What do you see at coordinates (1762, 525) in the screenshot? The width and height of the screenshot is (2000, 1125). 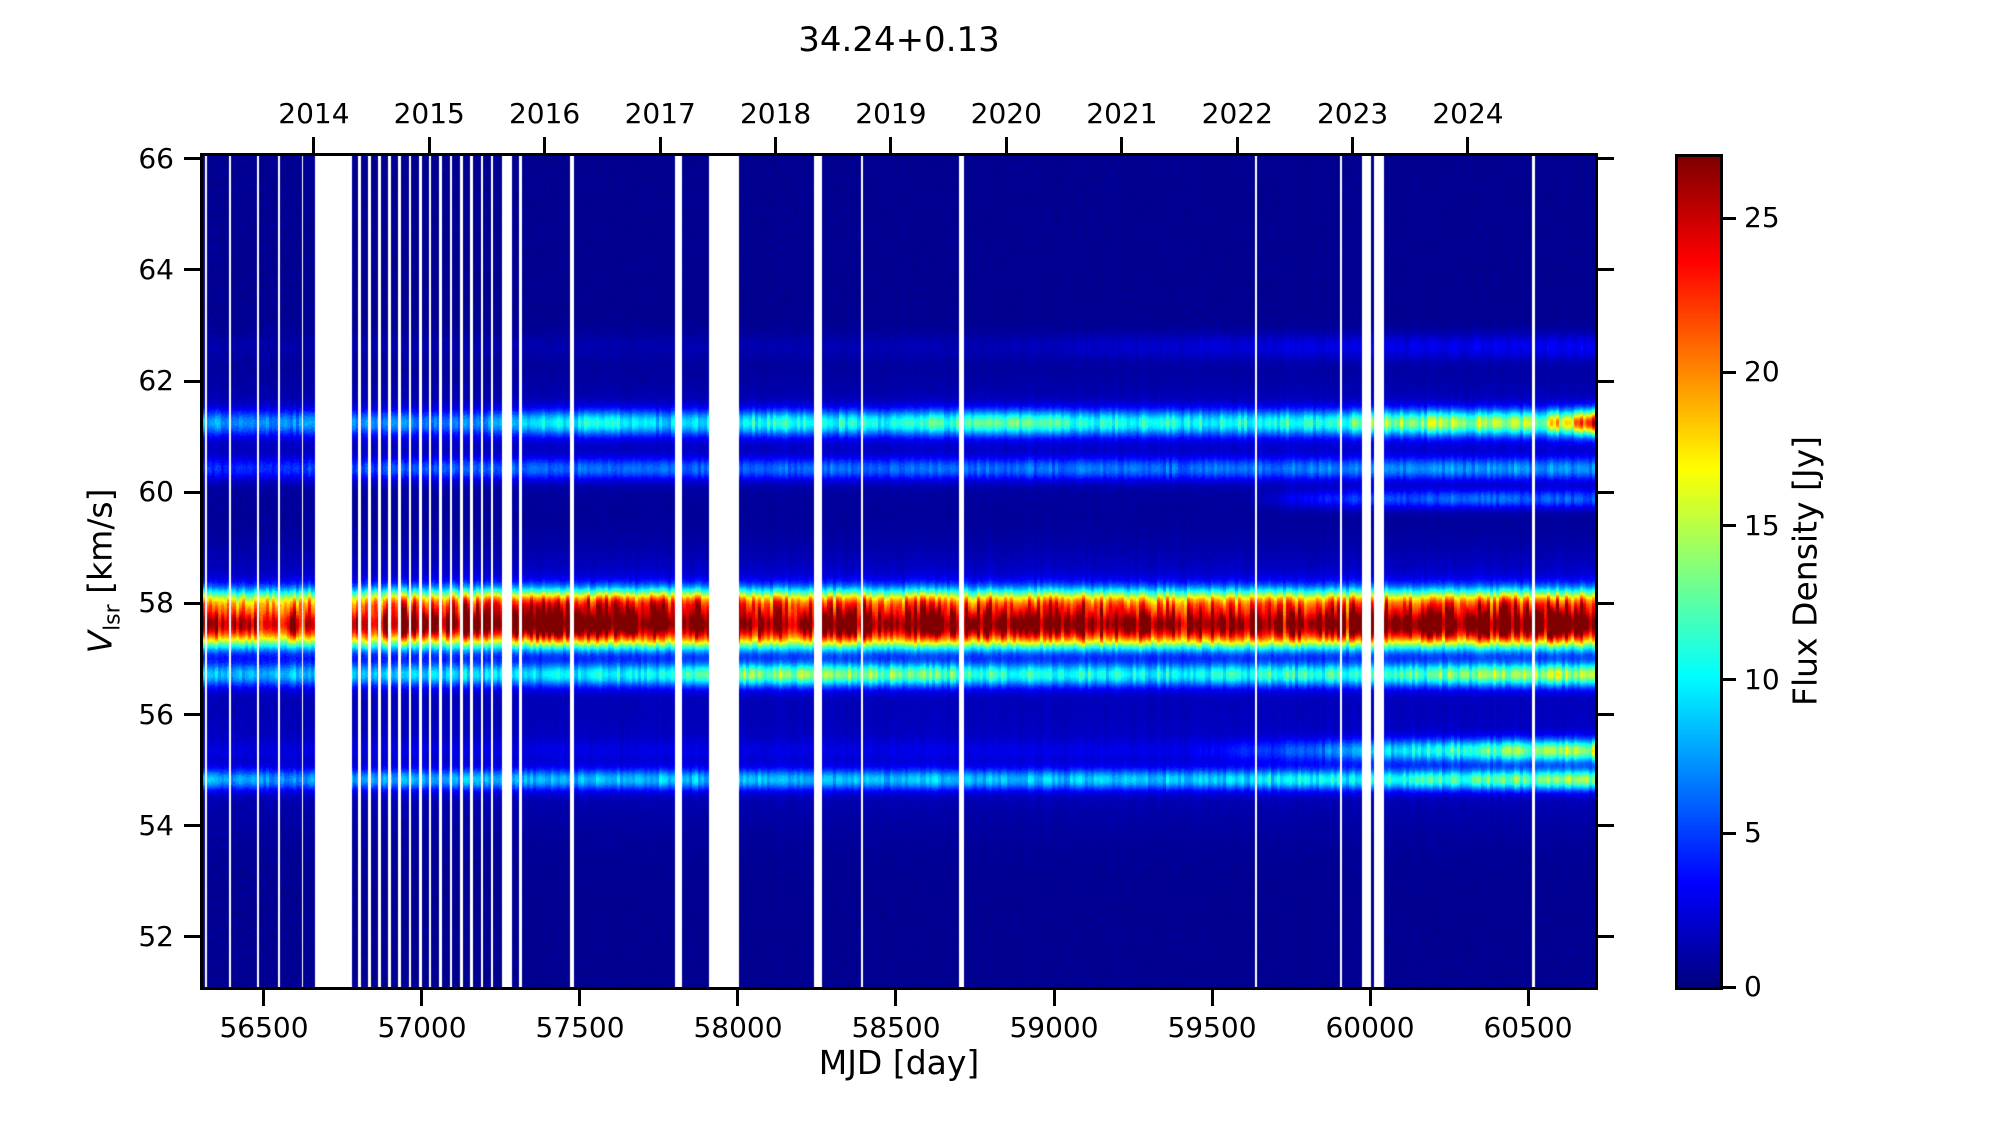 I see `colorbar-tick-label: 15` at bounding box center [1762, 525].